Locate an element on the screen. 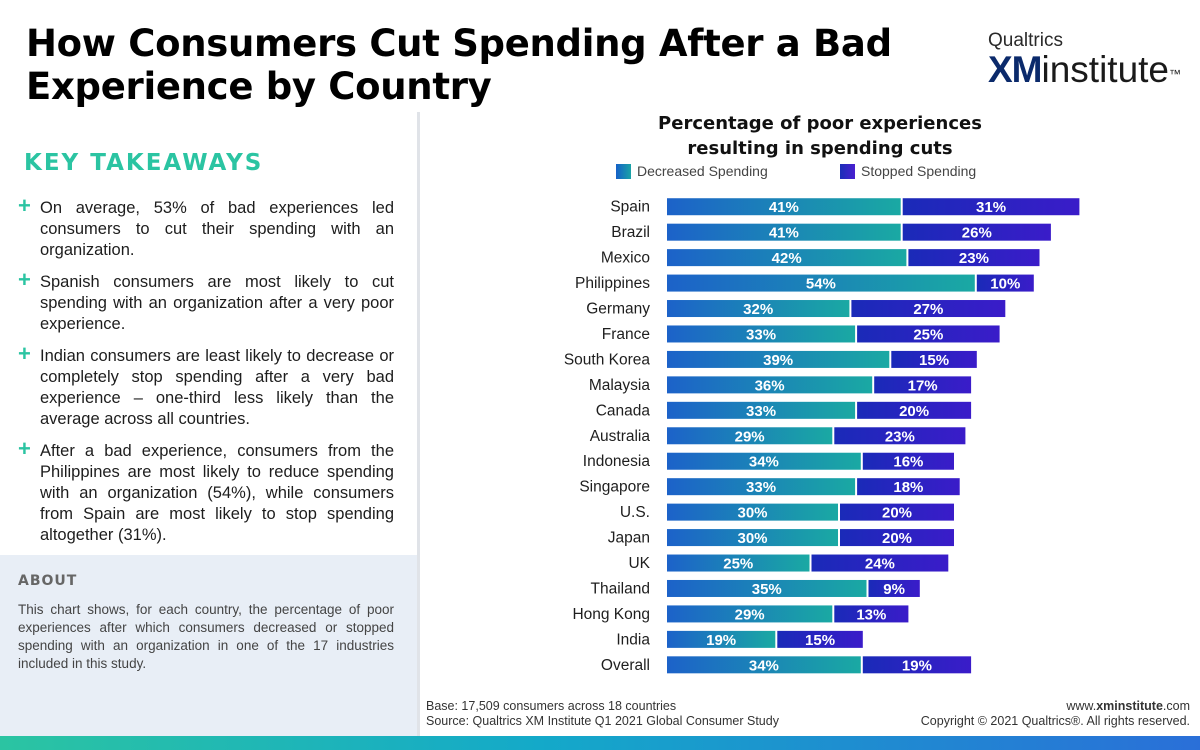 The image size is (1200, 750). data-label-decreased: 25% is located at coordinates (738, 564).